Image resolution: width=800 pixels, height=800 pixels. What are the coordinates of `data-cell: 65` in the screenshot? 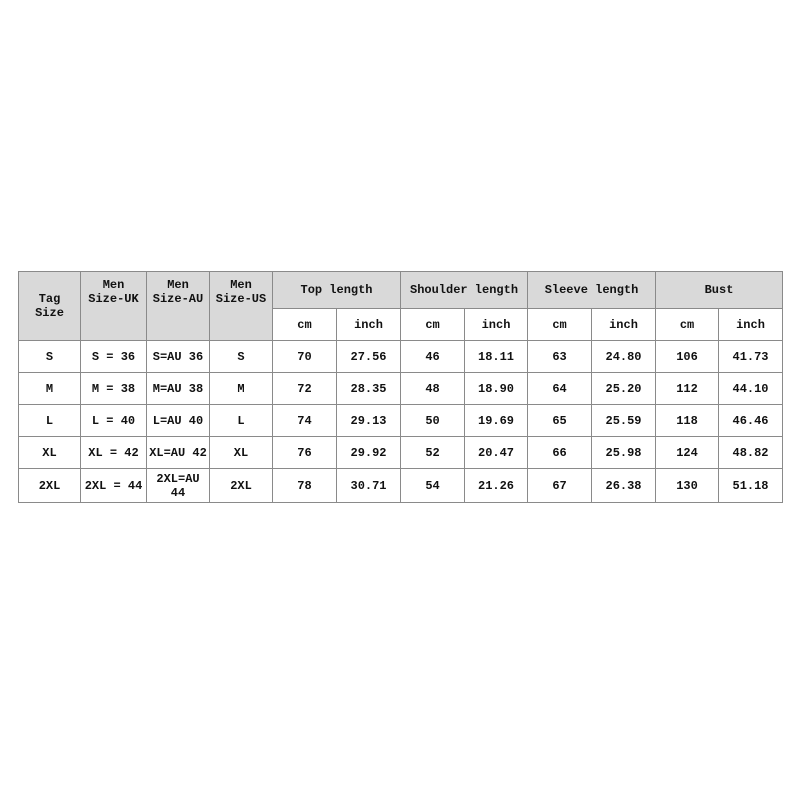 It's located at (560, 420).